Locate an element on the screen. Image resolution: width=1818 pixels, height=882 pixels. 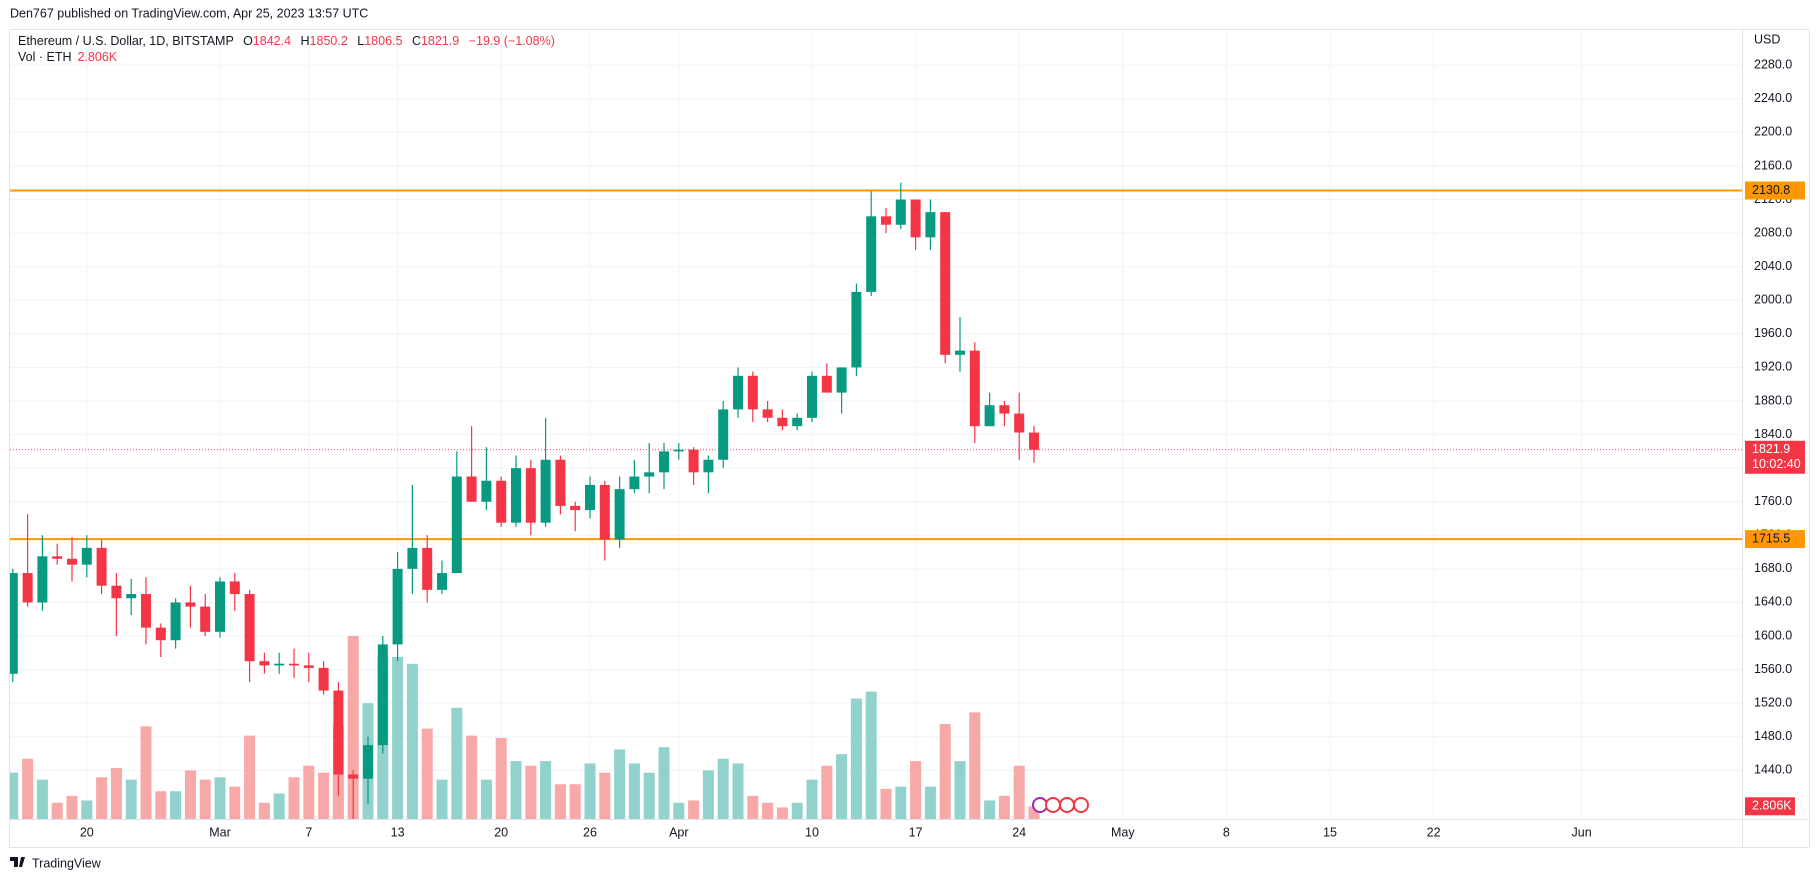
legend-change: −19.9 (−1.08%) is located at coordinates (512, 41).